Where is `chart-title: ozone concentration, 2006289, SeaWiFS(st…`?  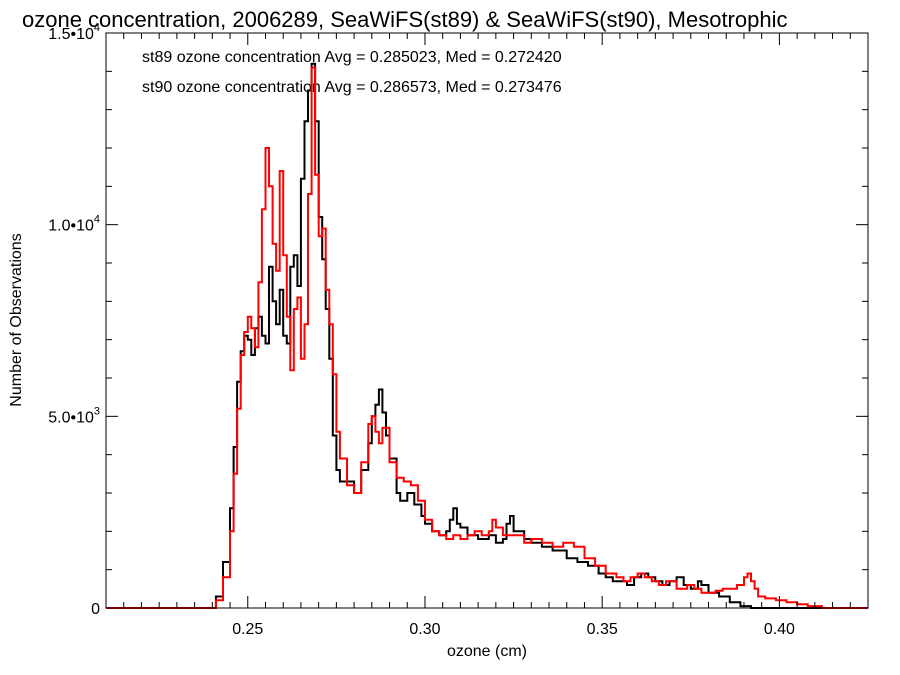
chart-title: ozone concentration, 2006289, SeaWiFS(st… is located at coordinates (404, 19).